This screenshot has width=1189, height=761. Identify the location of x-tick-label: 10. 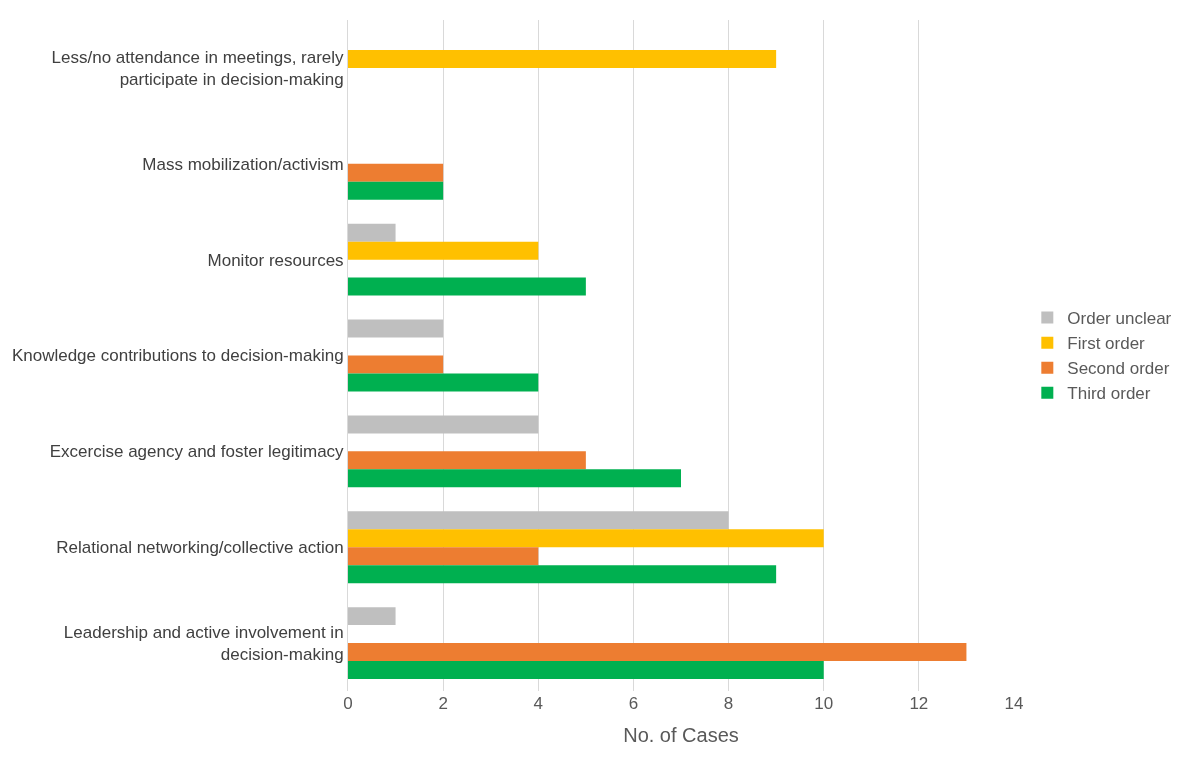
(824, 703).